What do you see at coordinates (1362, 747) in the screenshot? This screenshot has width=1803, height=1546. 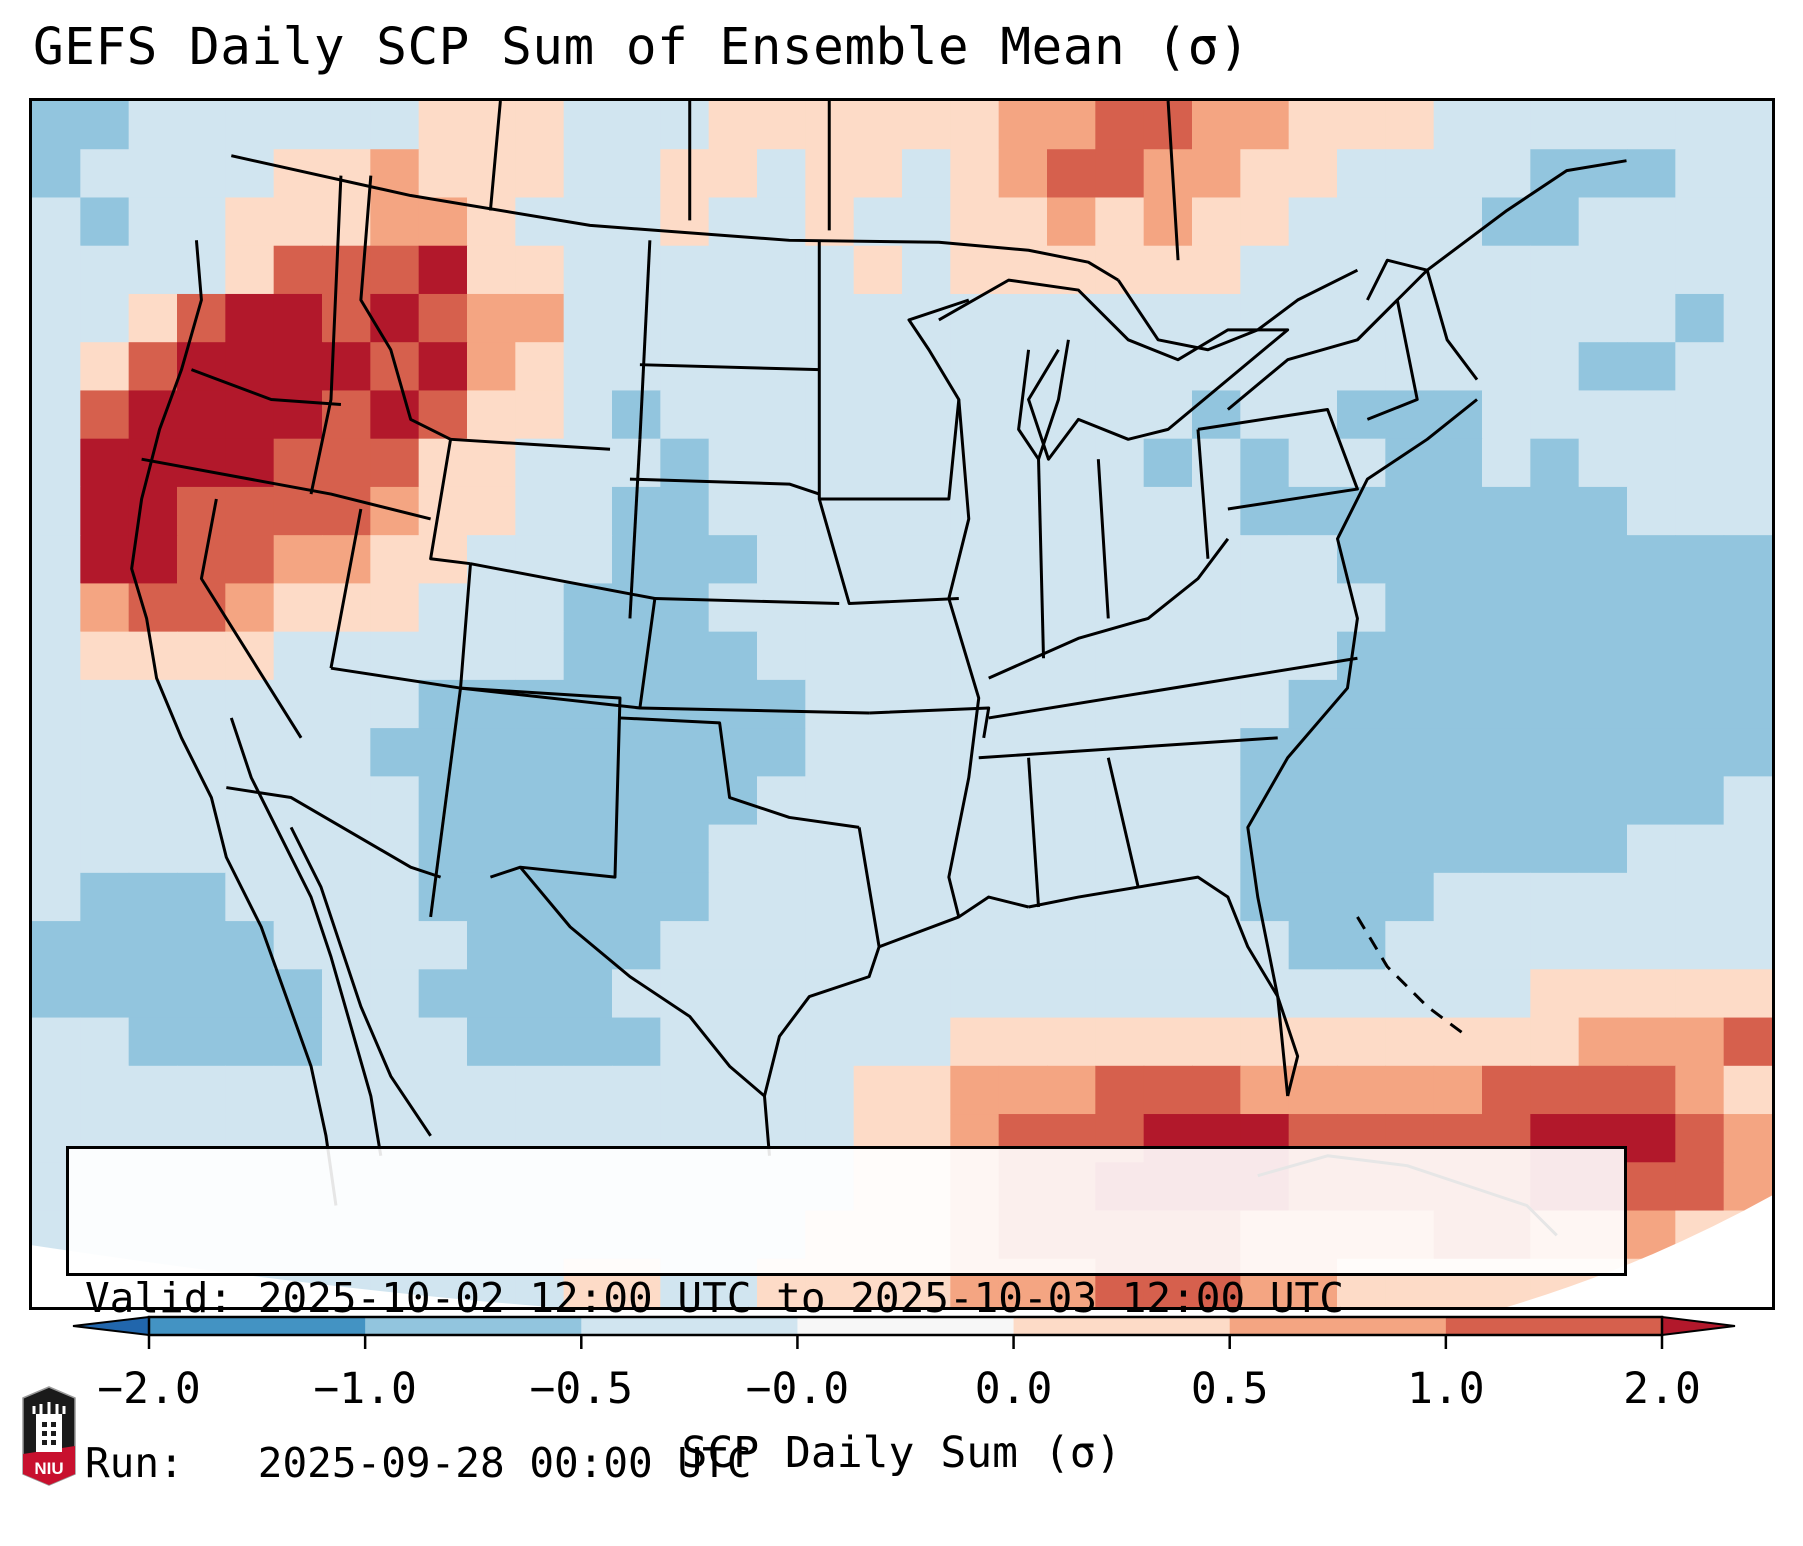 I see `atlantic-coast` at bounding box center [1362, 747].